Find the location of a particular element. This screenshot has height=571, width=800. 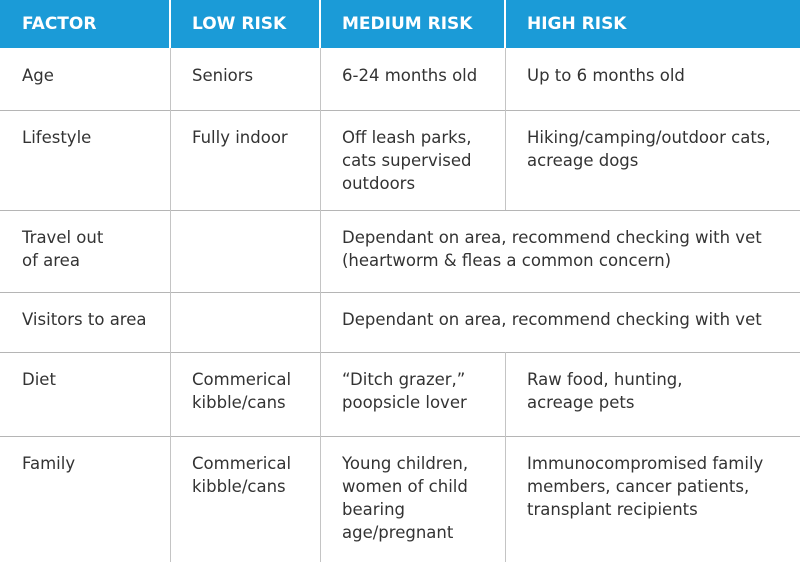

cell-text: Young children, is located at coordinates (405, 463).